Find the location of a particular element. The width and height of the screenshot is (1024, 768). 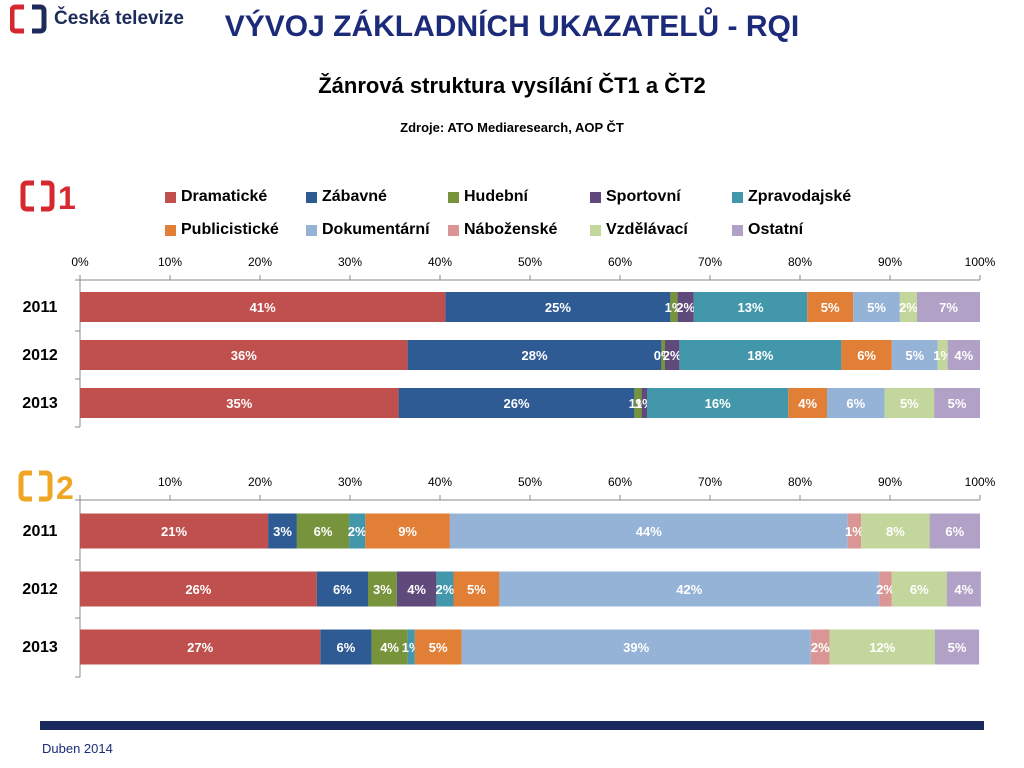

legend-item-ostatni: Ostatní is located at coordinates (767, 230).